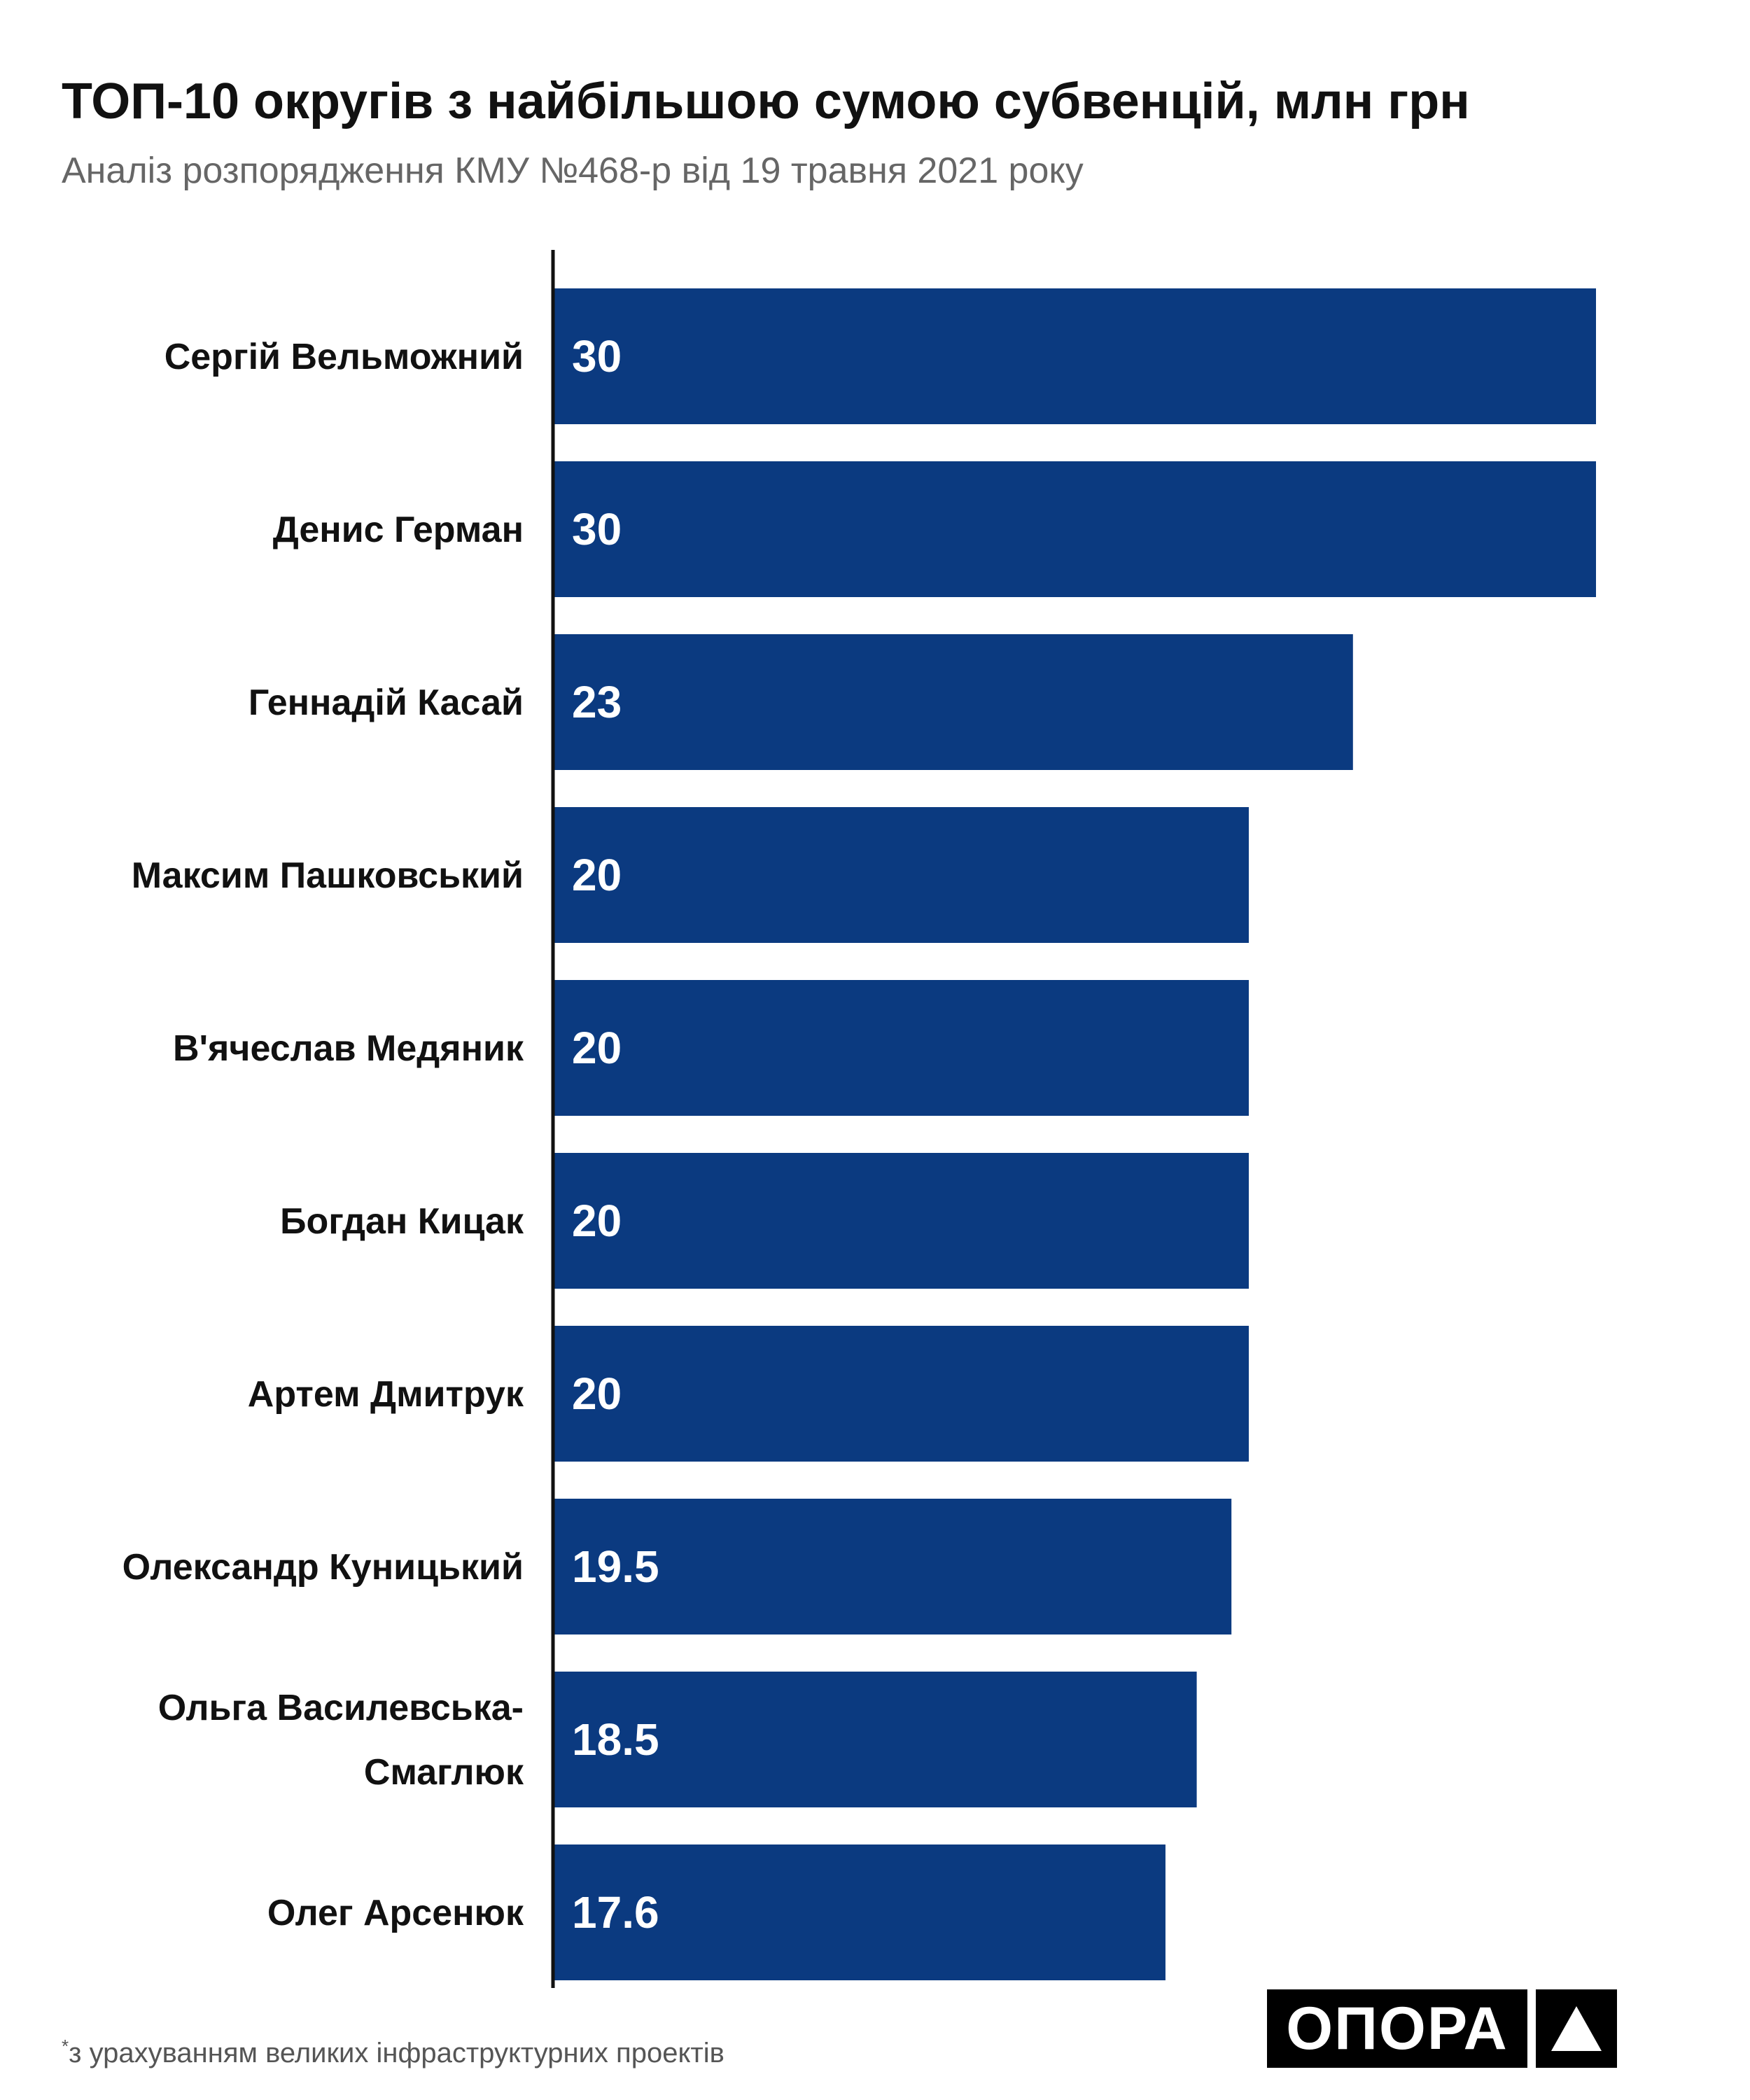 This screenshot has width=1750, height=2100. What do you see at coordinates (344, 357) in the screenshot?
I see `category-label: Сергій Вельможний` at bounding box center [344, 357].